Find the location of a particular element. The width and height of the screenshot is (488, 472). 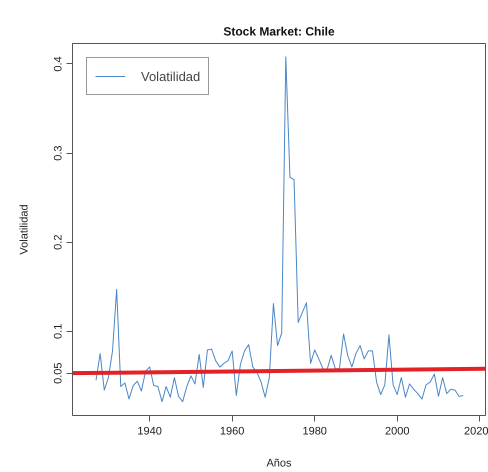

x-tick-label: 1960 is located at coordinates (232, 432).